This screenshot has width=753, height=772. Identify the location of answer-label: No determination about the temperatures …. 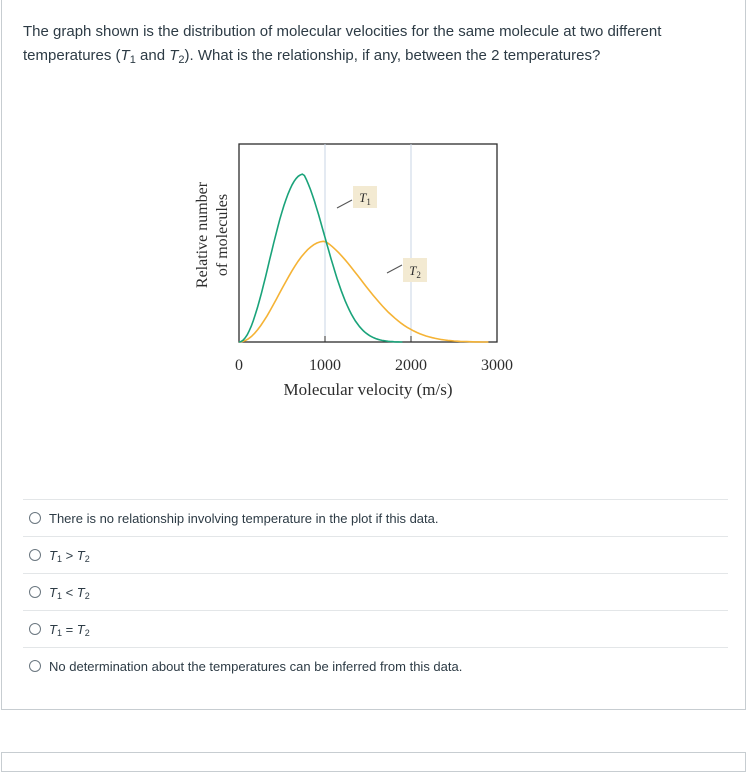
(256, 666).